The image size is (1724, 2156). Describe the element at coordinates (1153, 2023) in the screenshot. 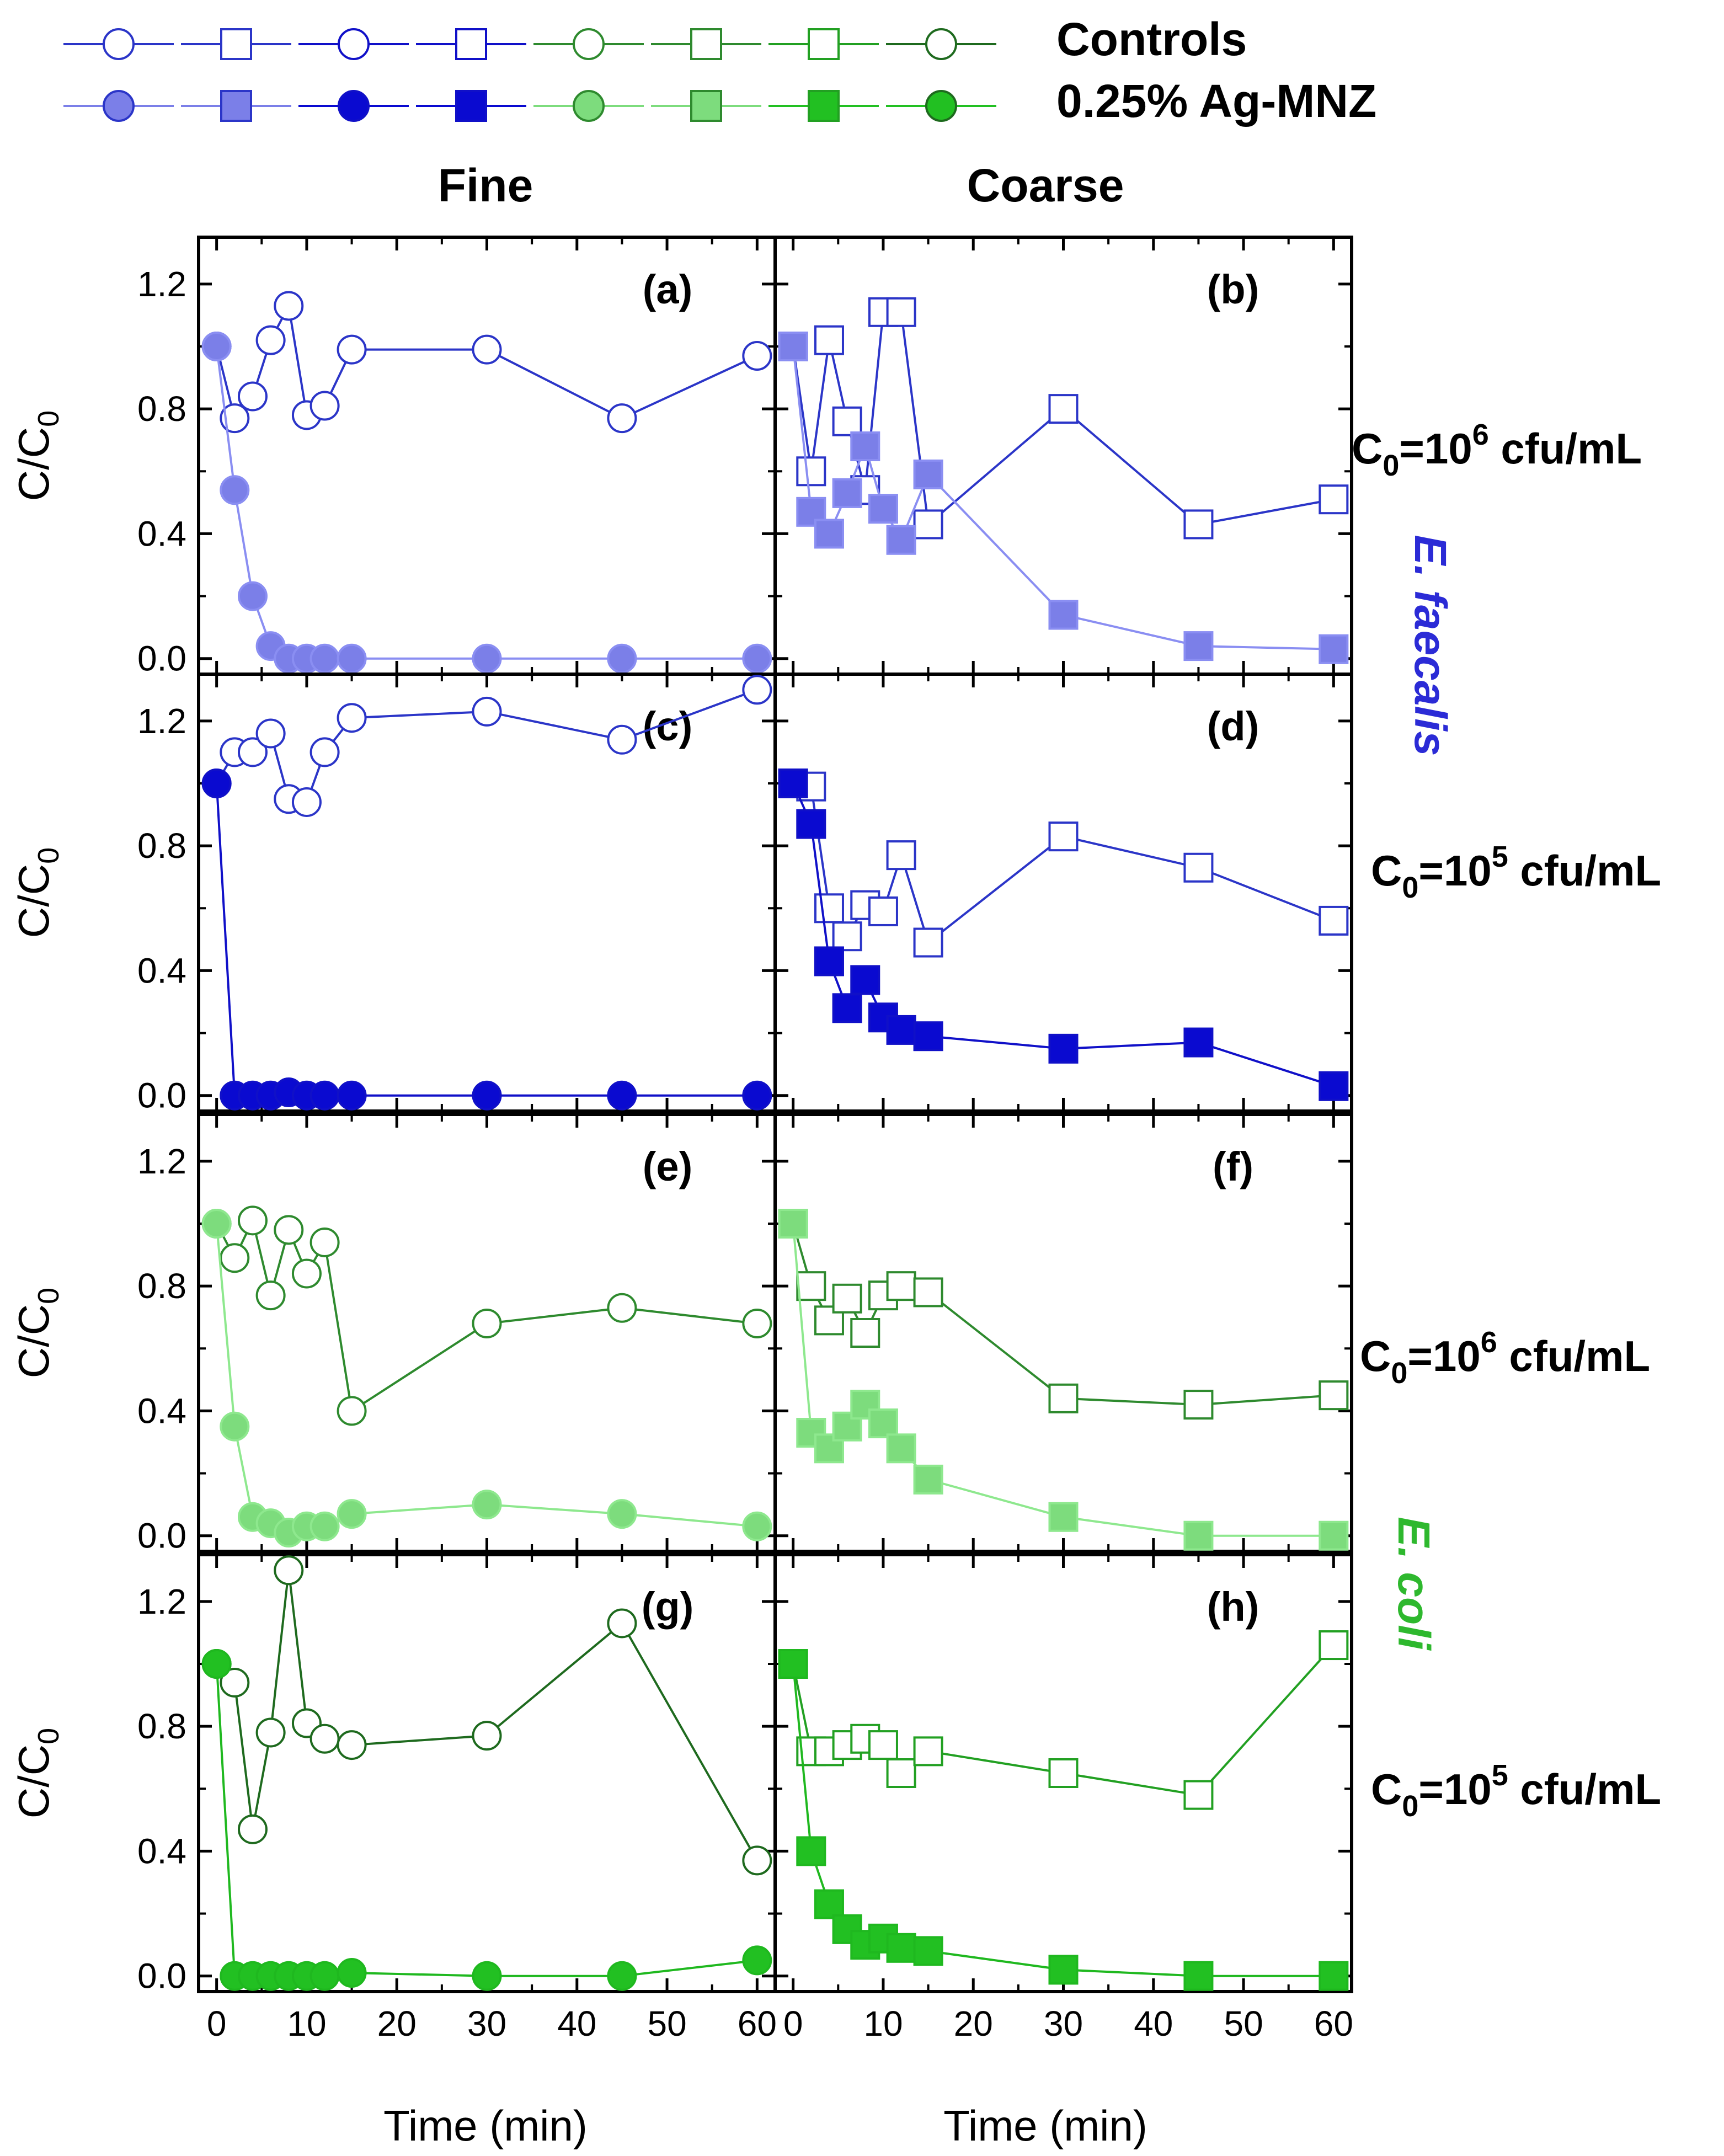

I see `x-tick-label: 40` at that location.